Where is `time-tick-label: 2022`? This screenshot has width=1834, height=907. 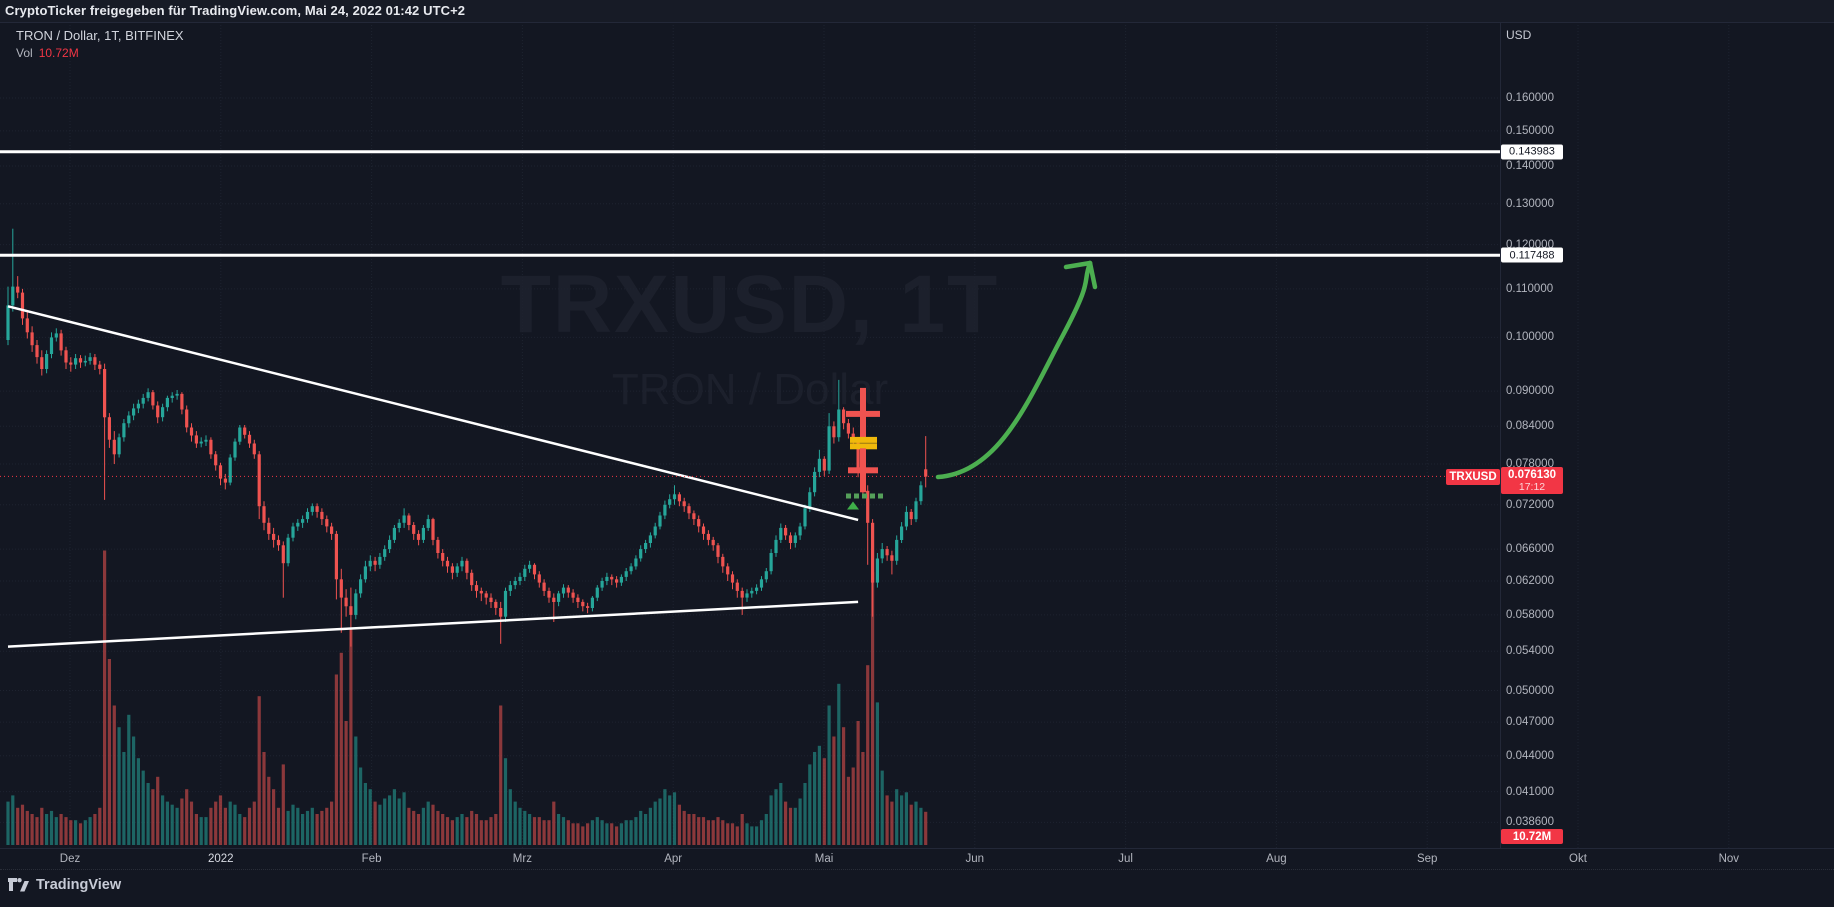
time-tick-label: 2022 is located at coordinates (221, 859).